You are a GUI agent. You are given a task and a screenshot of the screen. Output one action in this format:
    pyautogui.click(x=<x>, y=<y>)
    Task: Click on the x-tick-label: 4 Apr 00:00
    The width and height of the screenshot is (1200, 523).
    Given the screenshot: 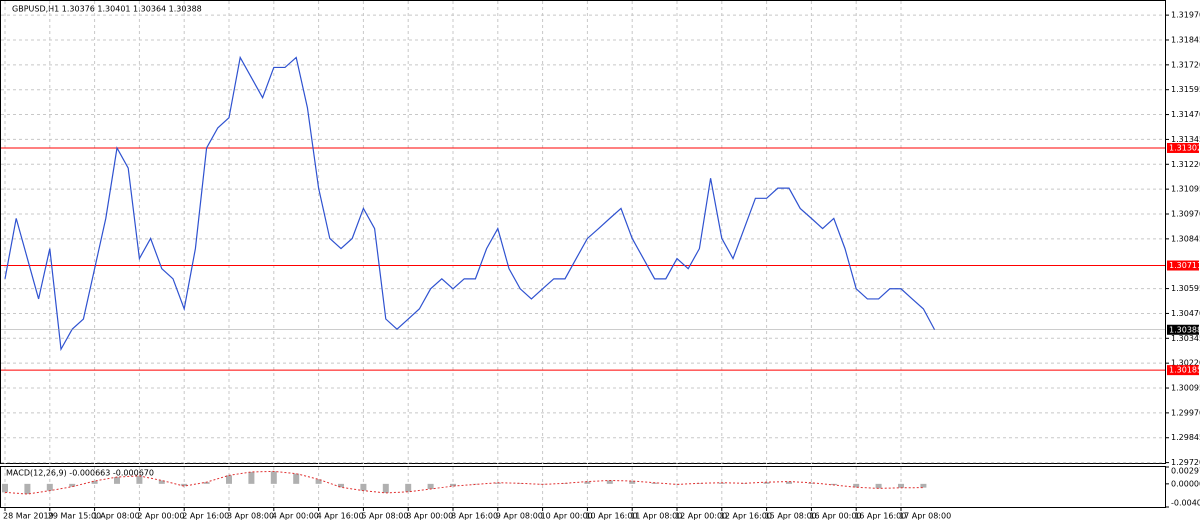 What is the action you would take?
    pyautogui.click(x=295, y=516)
    